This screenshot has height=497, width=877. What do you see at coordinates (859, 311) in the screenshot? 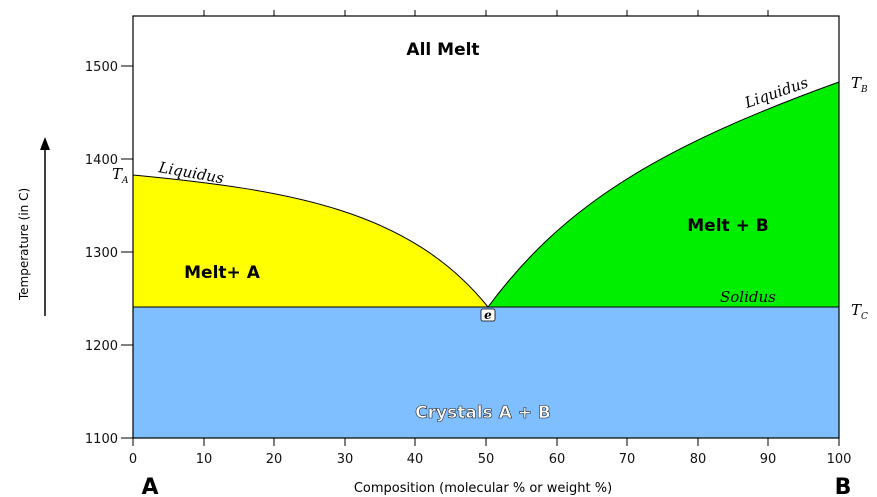
I see `tc-label: TC` at bounding box center [859, 311].